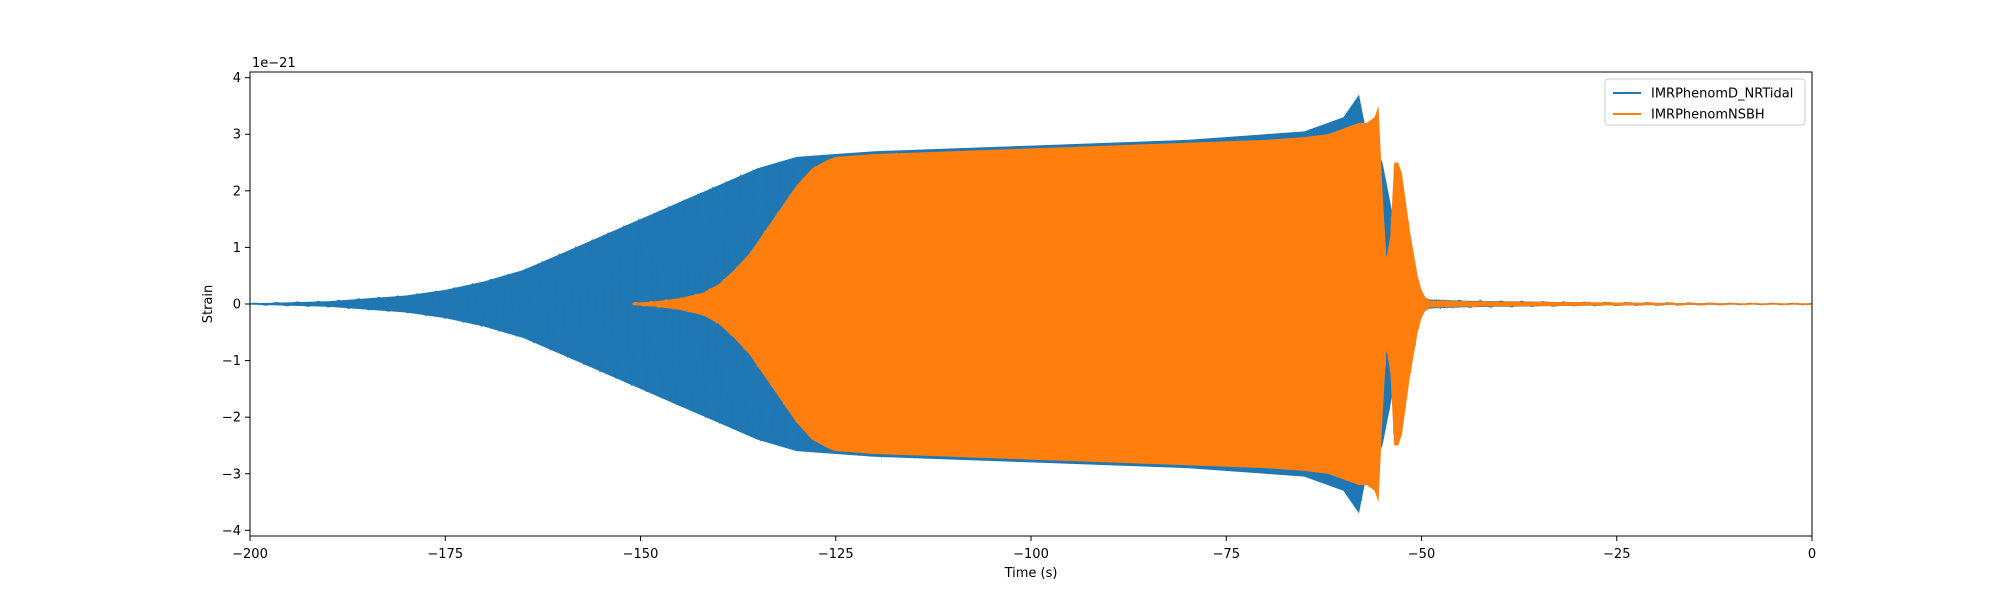  Describe the element at coordinates (1226, 554) in the screenshot. I see `x-tick-label: −75` at that location.